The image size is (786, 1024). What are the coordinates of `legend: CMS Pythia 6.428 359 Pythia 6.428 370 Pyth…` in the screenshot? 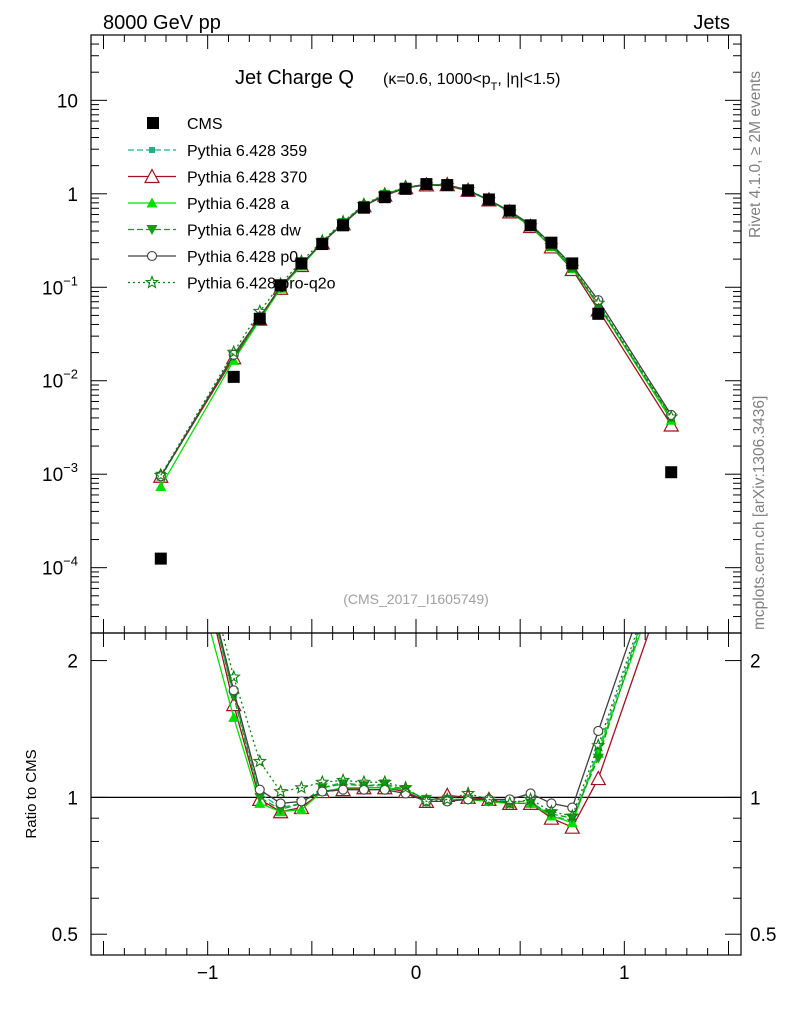 It's located at (232, 204).